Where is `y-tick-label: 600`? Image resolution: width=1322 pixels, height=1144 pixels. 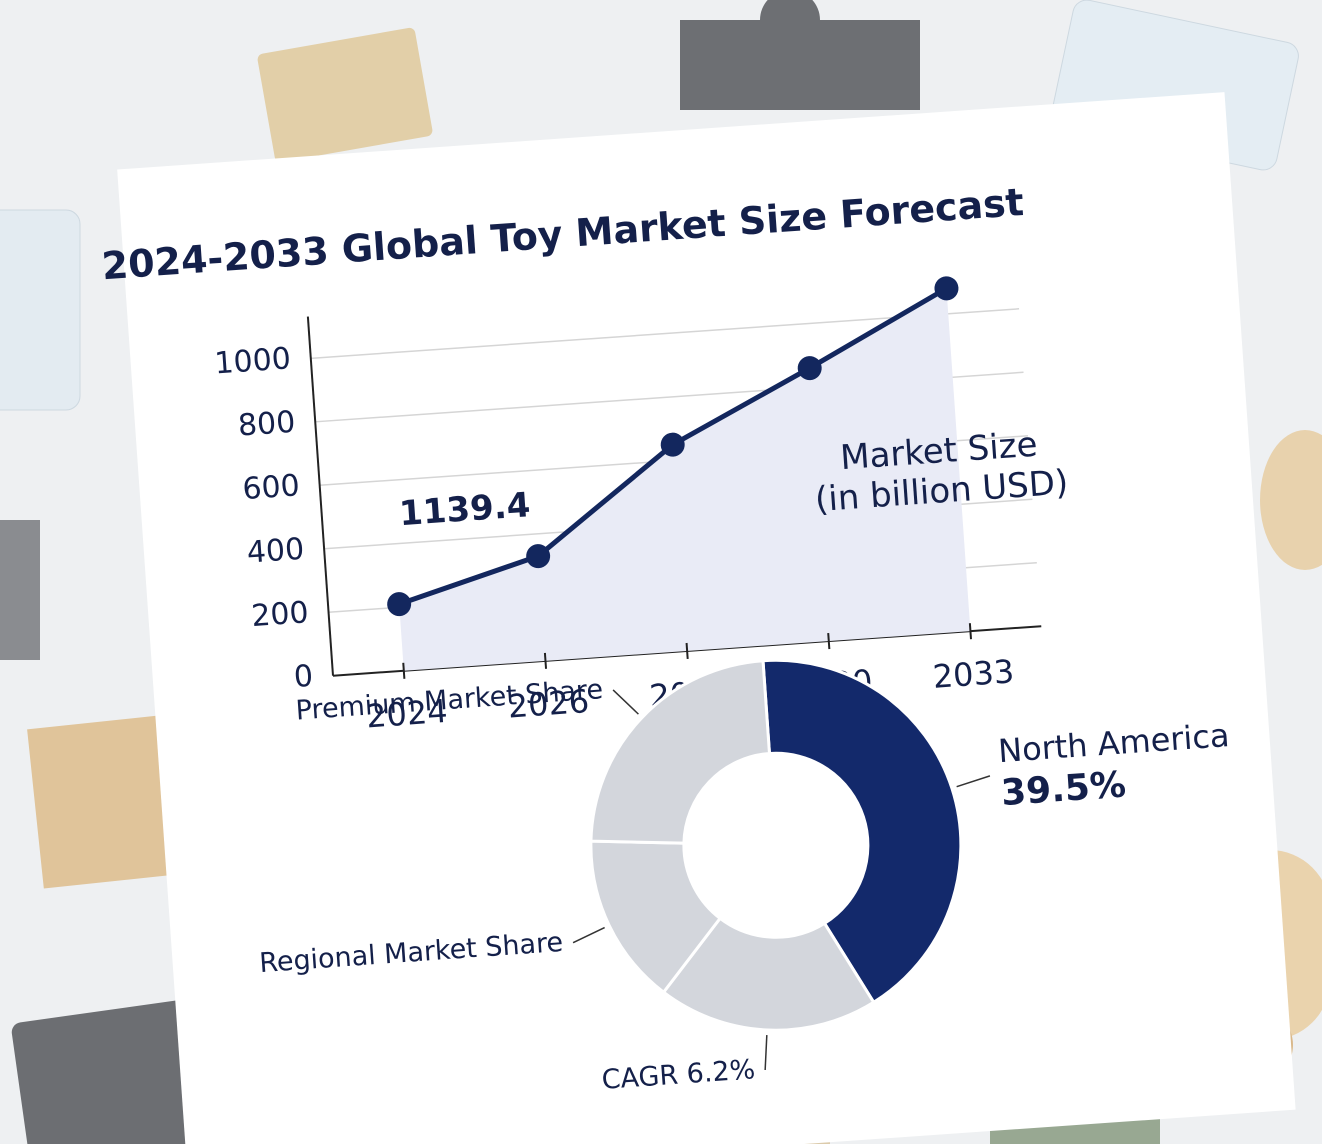 y-tick-label: 600 is located at coordinates (271, 487).